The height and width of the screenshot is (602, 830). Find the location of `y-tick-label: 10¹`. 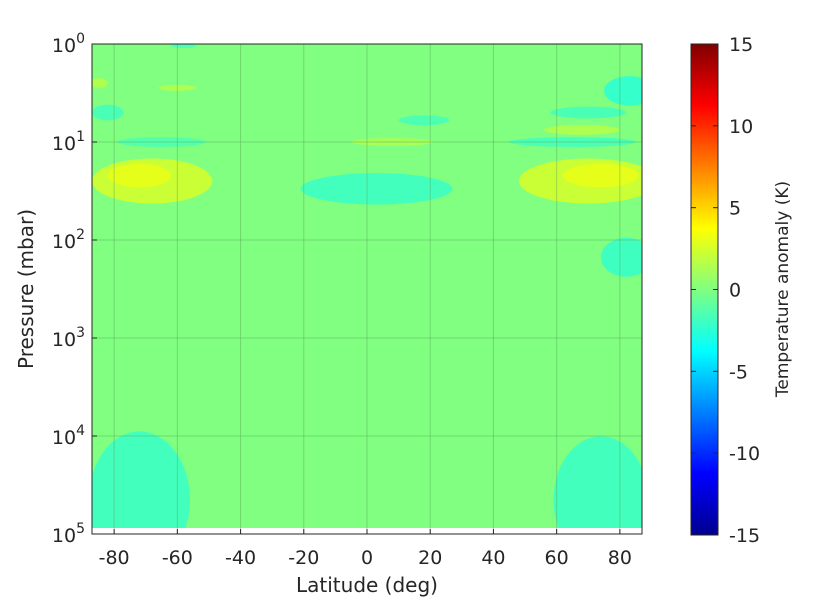

y-tick-label: 10¹ is located at coordinates (68, 142).